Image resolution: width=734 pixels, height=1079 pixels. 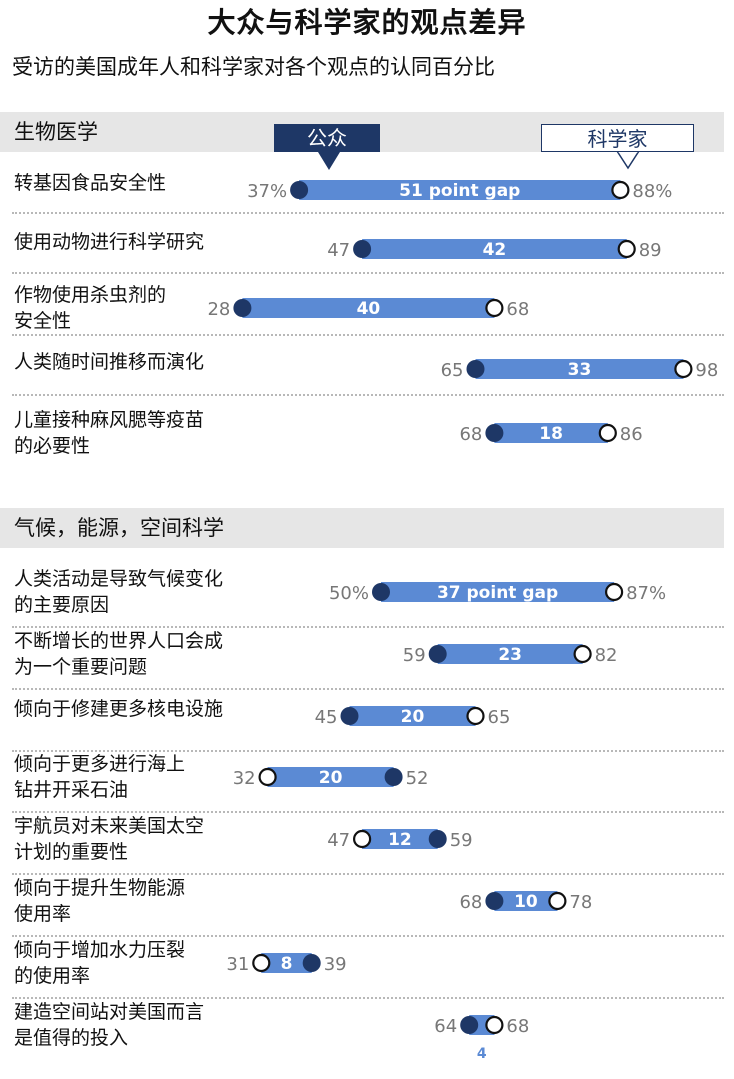 I want to click on row-label-line: 倾向于提升生物能源, so click(x=100, y=888).